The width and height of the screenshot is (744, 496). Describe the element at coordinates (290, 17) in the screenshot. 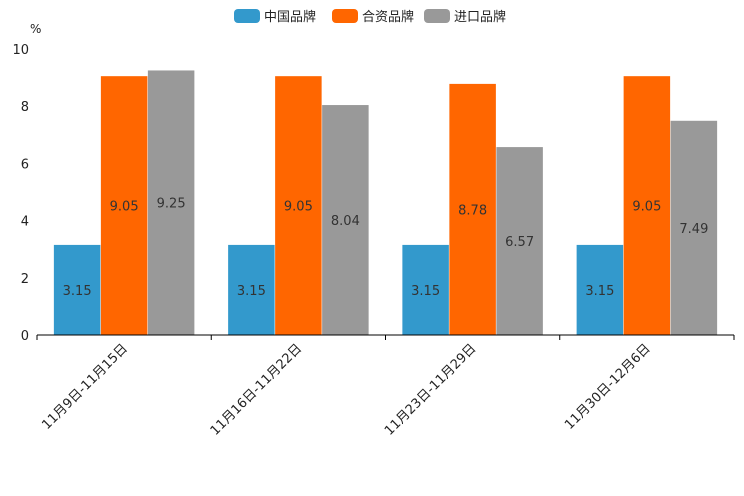

I see `legend-label: 中国品牌` at that location.